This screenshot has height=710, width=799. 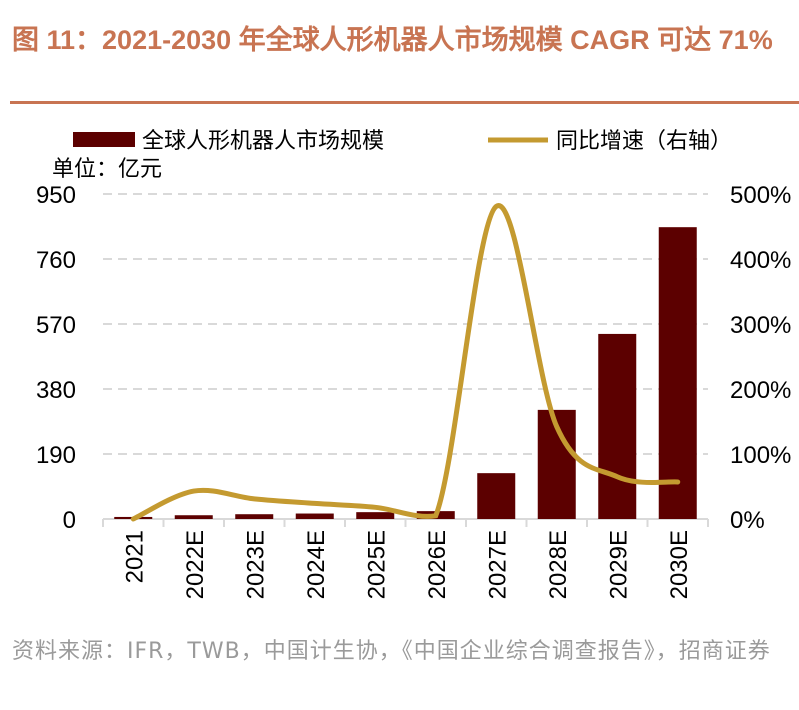 What do you see at coordinates (134, 556) in the screenshot?
I see `x-tick-label: 2021` at bounding box center [134, 556].